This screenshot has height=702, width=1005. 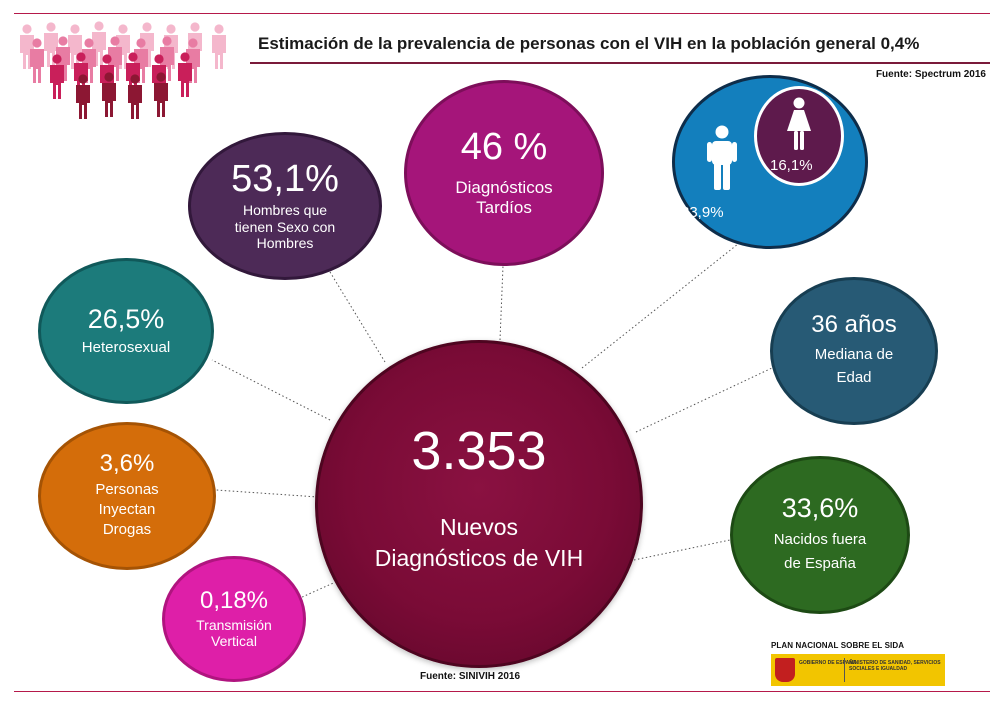 I want to click on label-line-2: tienen Sexo con, so click(x=285, y=226).